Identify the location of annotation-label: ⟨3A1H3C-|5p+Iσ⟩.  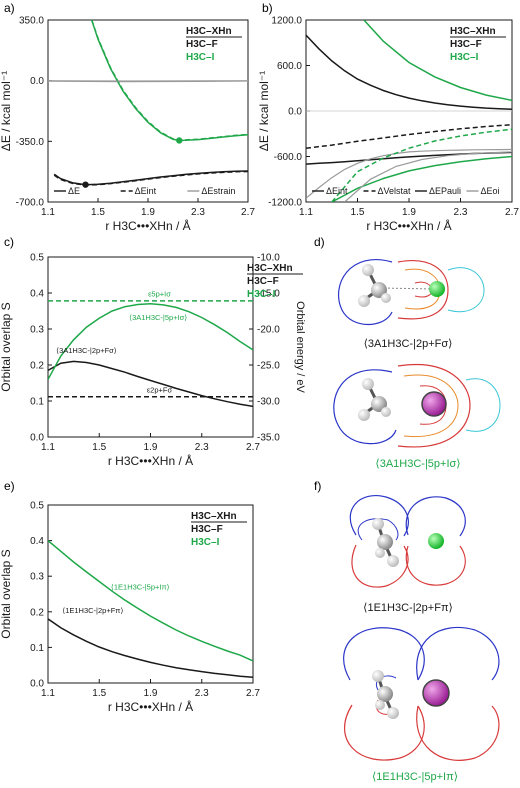
(158, 317).